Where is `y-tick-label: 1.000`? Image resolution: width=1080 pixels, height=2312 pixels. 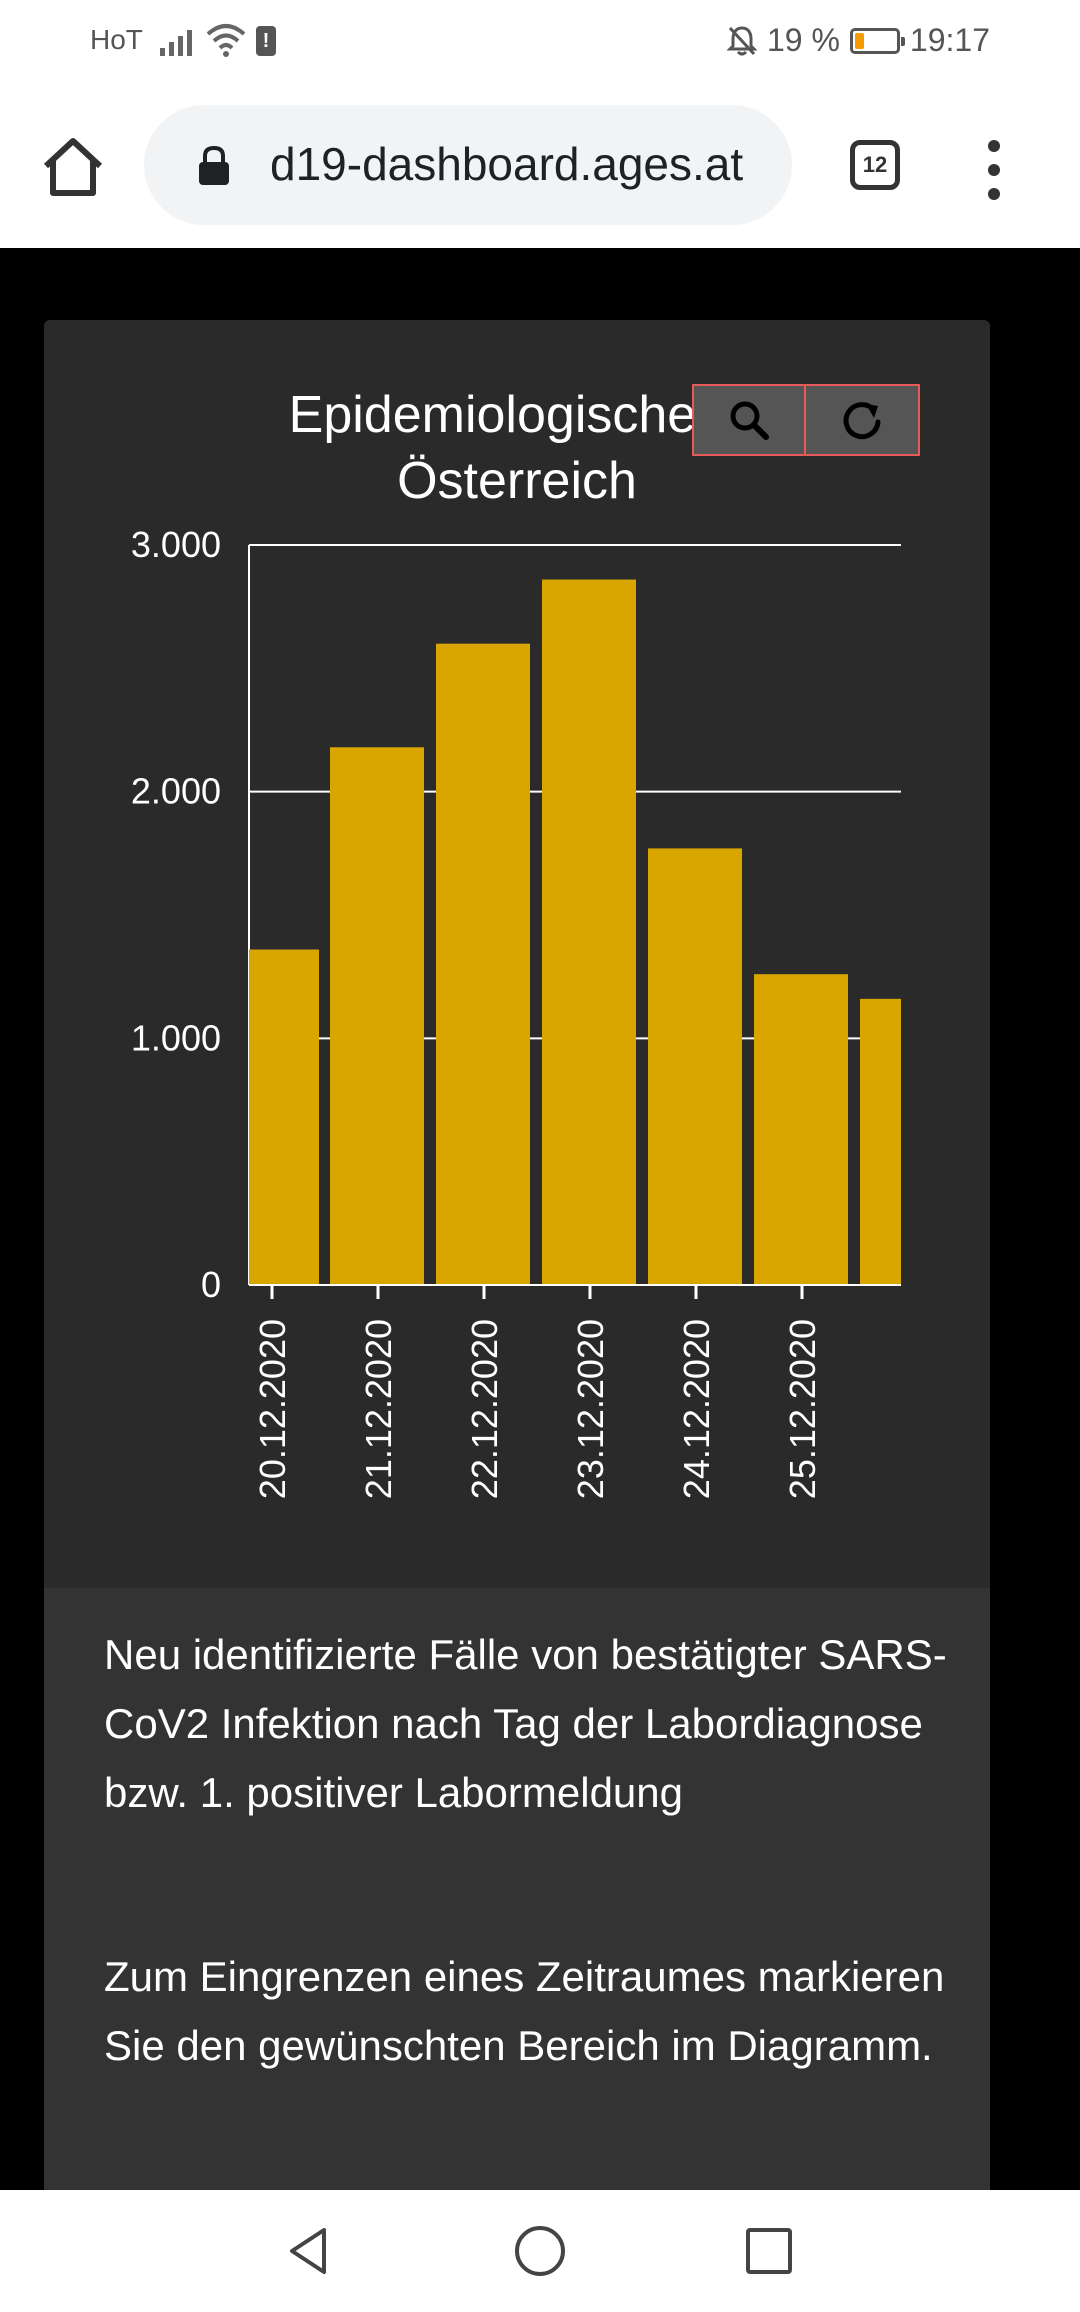
y-tick-label: 1.000 is located at coordinates (176, 1037).